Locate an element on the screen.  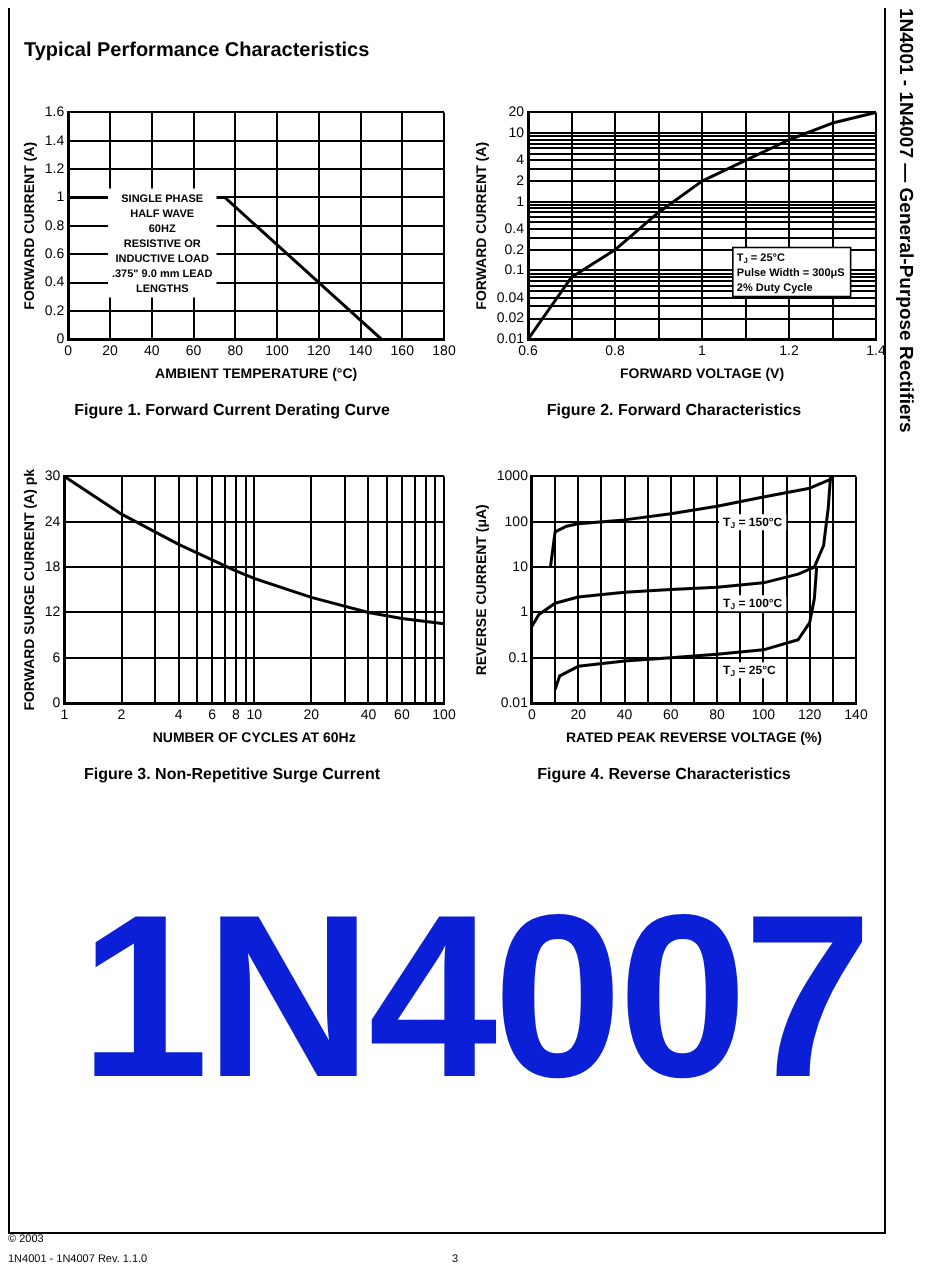
text: Figure 2. Forward Characteristics is located at coordinates (674, 409).